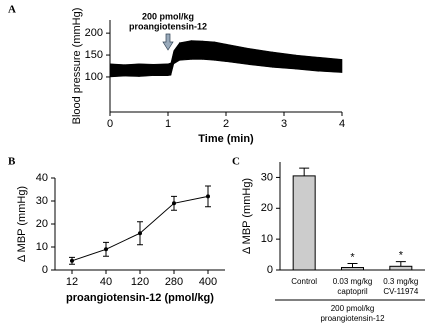 The image size is (434, 335). I want to click on x-tick-label: 0.03 mg/kg, so click(353, 281).